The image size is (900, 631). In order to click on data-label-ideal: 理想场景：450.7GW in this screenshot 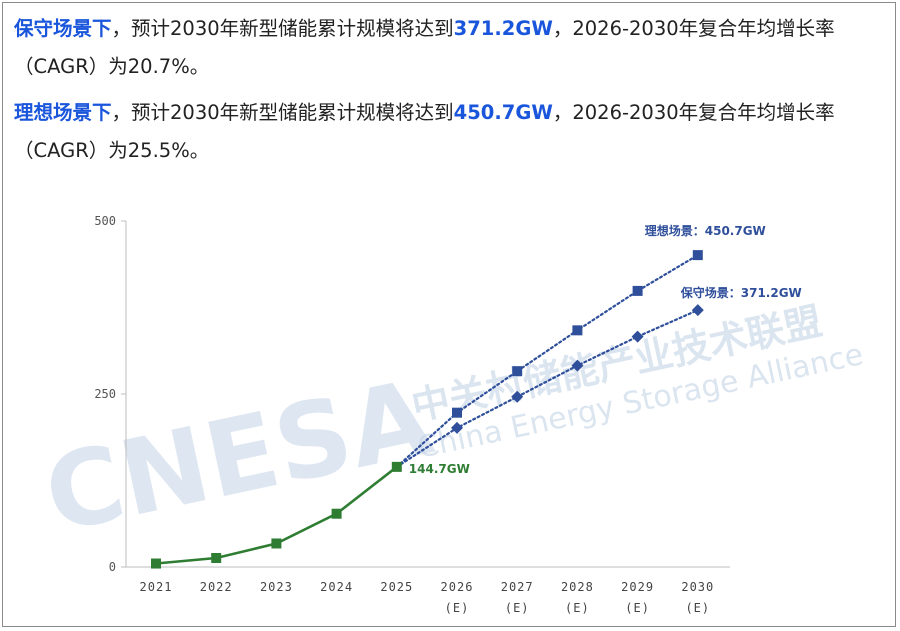, I will do `click(705, 230)`.